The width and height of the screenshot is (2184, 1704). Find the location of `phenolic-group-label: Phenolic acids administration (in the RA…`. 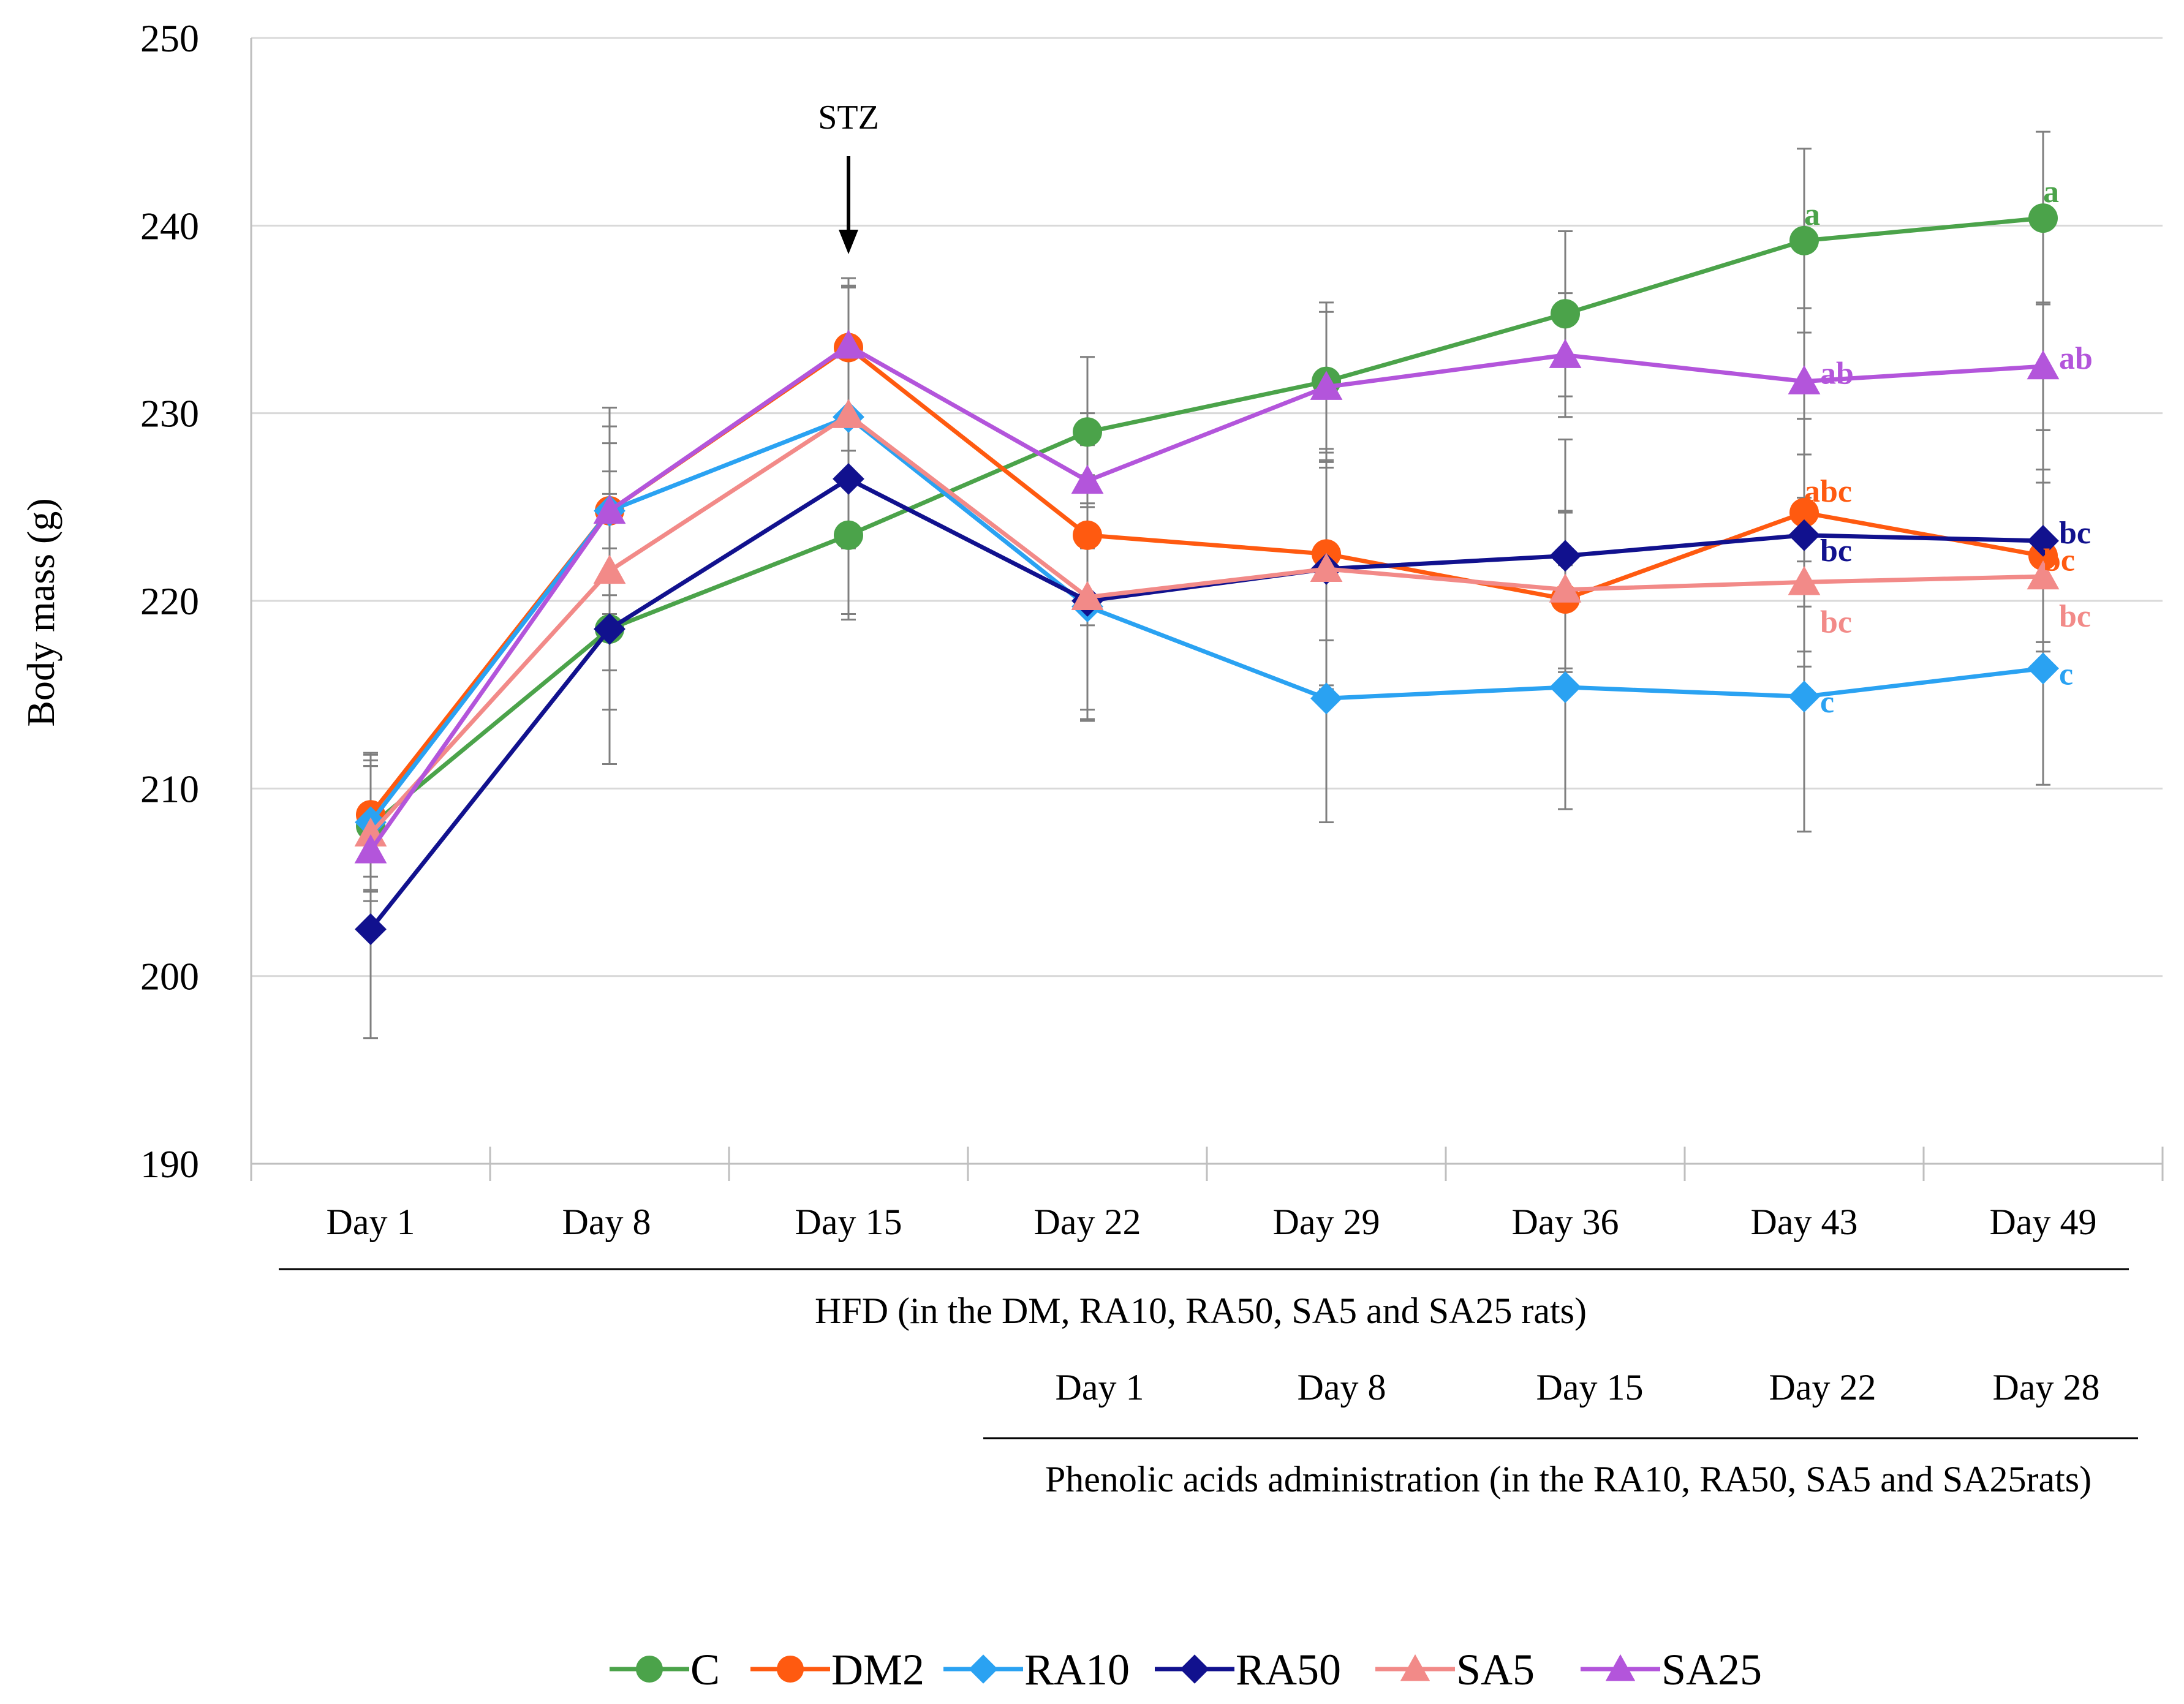

phenolic-group-label: Phenolic acids administration (in the RA… is located at coordinates (1568, 1479).